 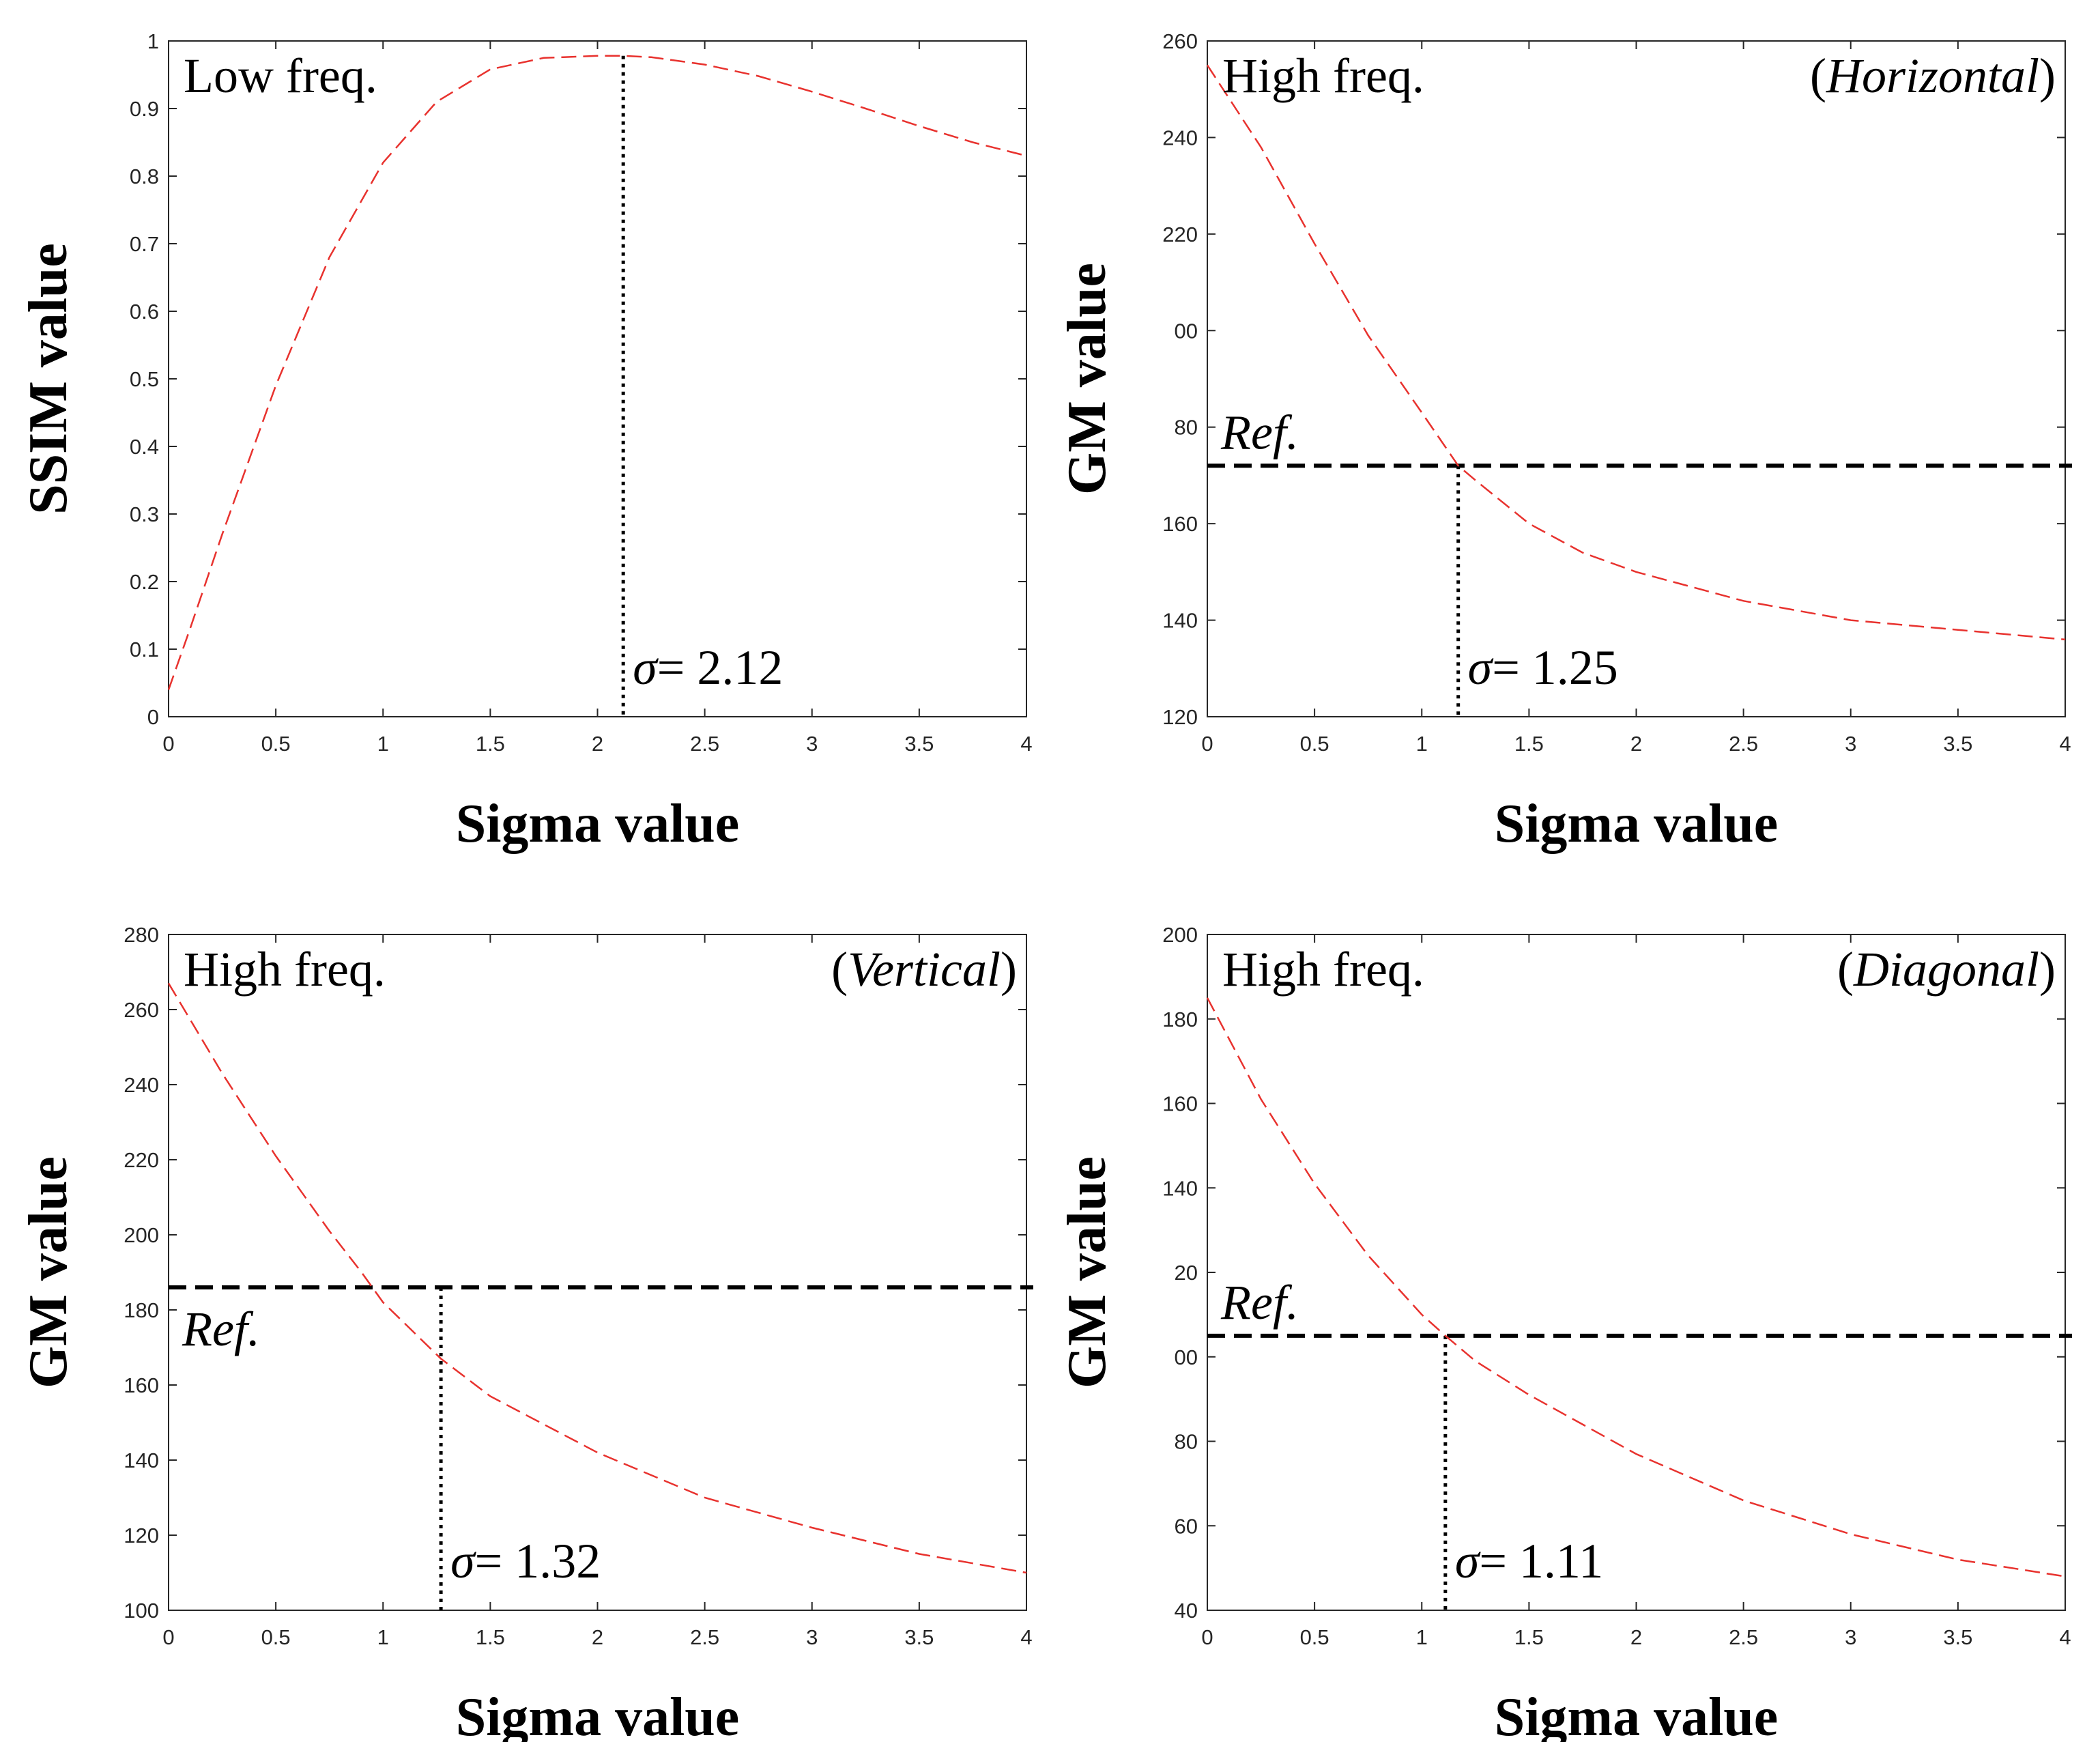 What do you see at coordinates (141, 1611) in the screenshot?
I see `y-tick-label: 100` at bounding box center [141, 1611].